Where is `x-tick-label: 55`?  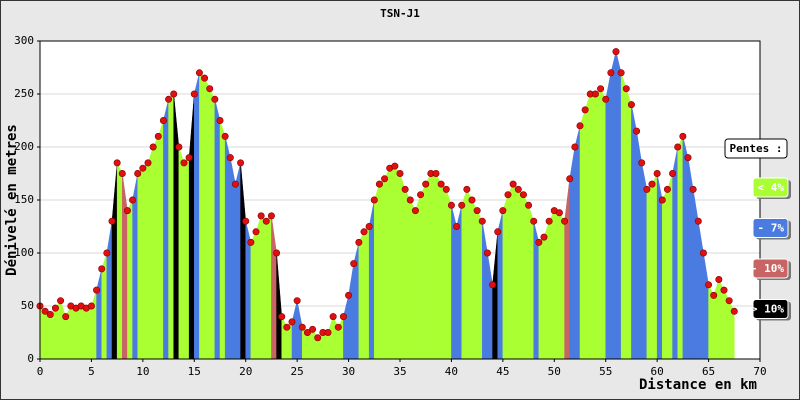
x-tick-label: 55 is located at coordinates (605, 371).